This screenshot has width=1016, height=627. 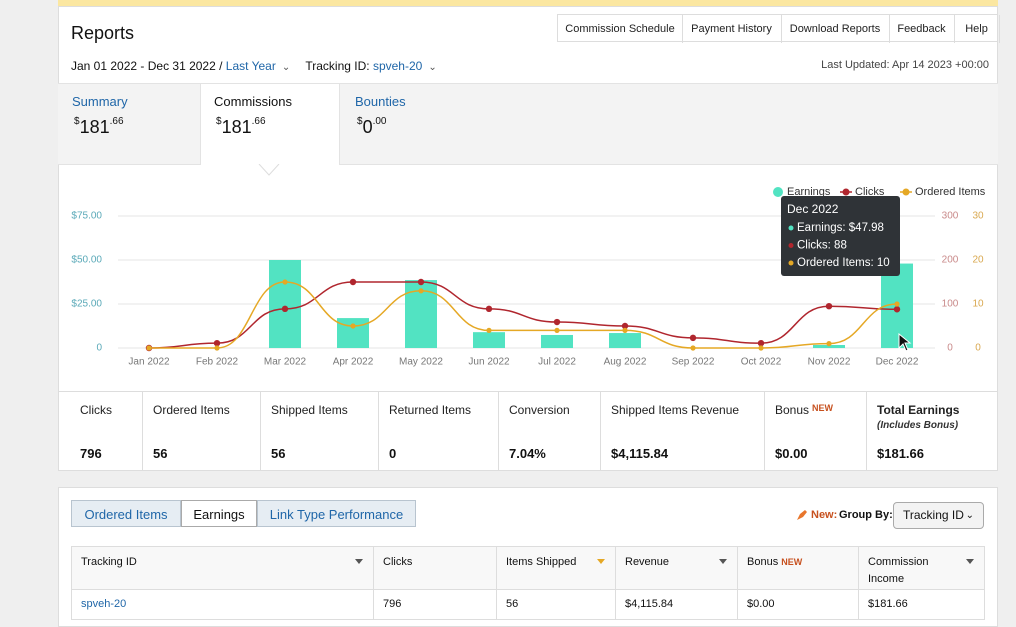 What do you see at coordinates (620, 29) in the screenshot?
I see `header-button: Commission Schedule` at bounding box center [620, 29].